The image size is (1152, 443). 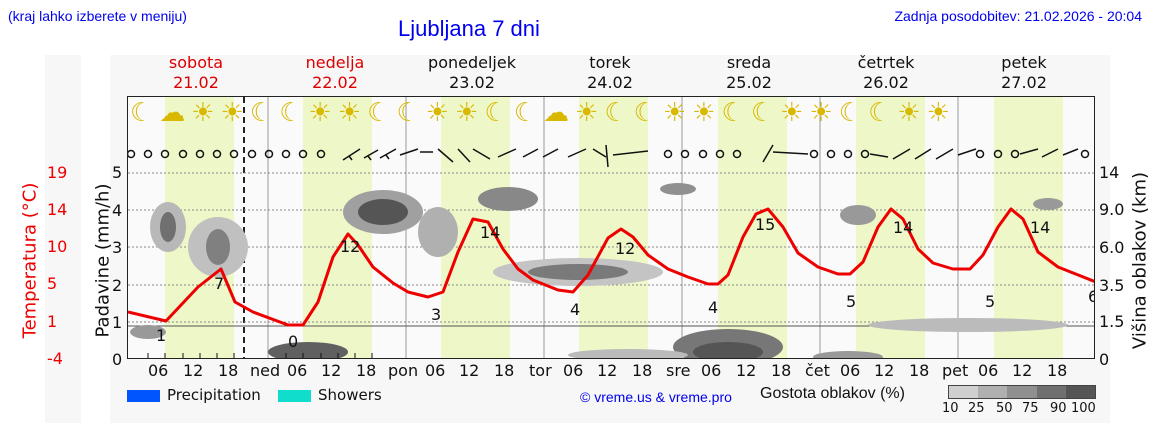 What do you see at coordinates (293, 341) in the screenshot?
I see `svg-text: 0` at bounding box center [293, 341].